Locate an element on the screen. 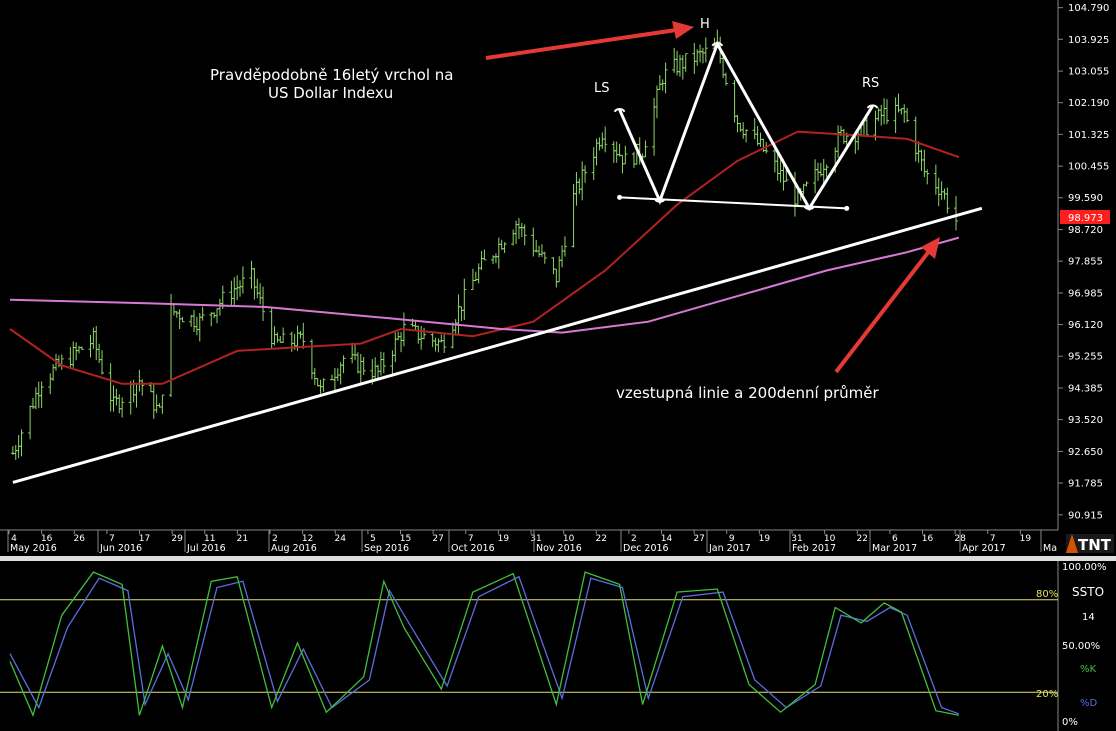  pattern-arc-markers is located at coordinates (746, 126).